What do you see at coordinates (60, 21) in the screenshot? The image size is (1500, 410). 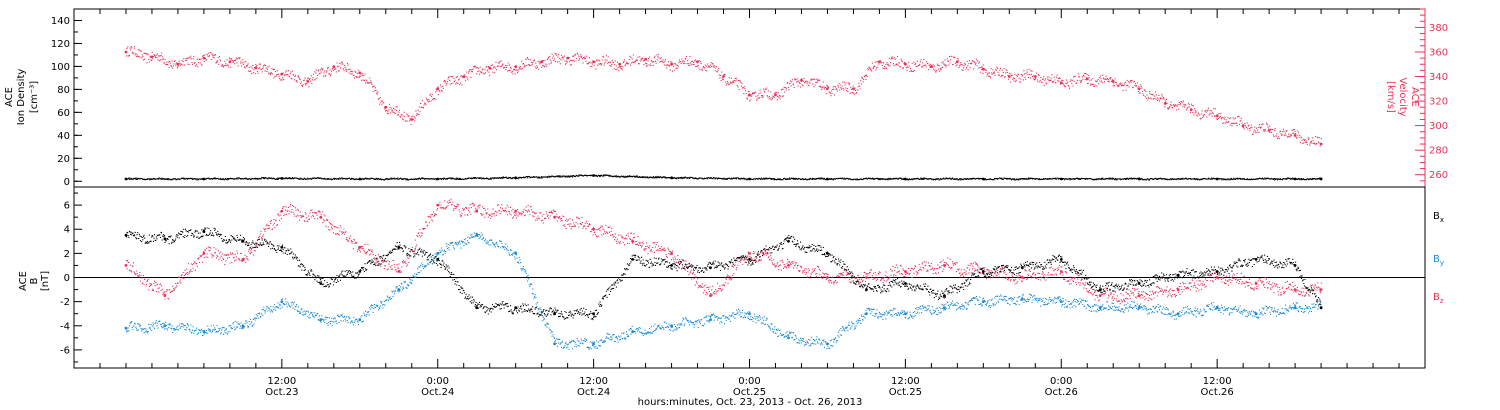 I see `top-left-ytick-label: 140` at bounding box center [60, 21].